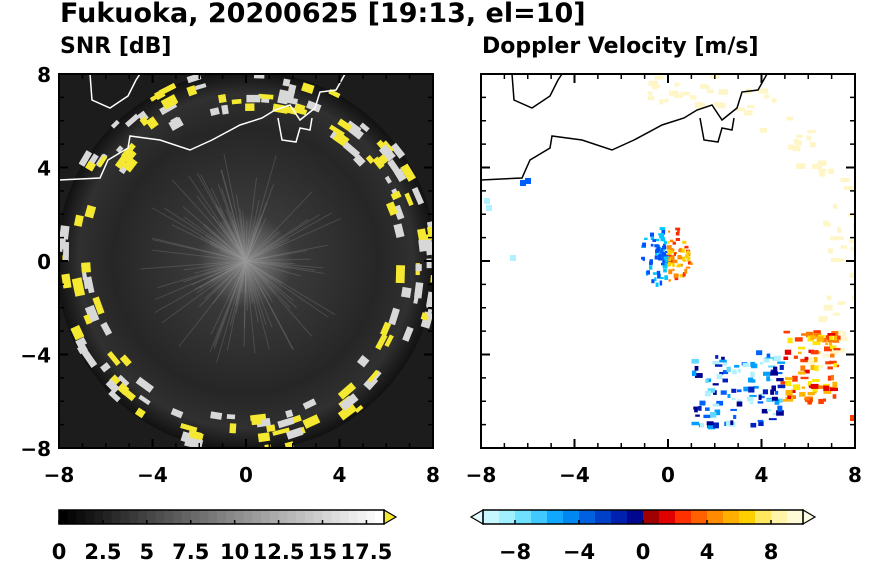 This screenshot has height=570, width=870. I want to click on snr-colorbar-tick-label: 10, so click(234, 552).